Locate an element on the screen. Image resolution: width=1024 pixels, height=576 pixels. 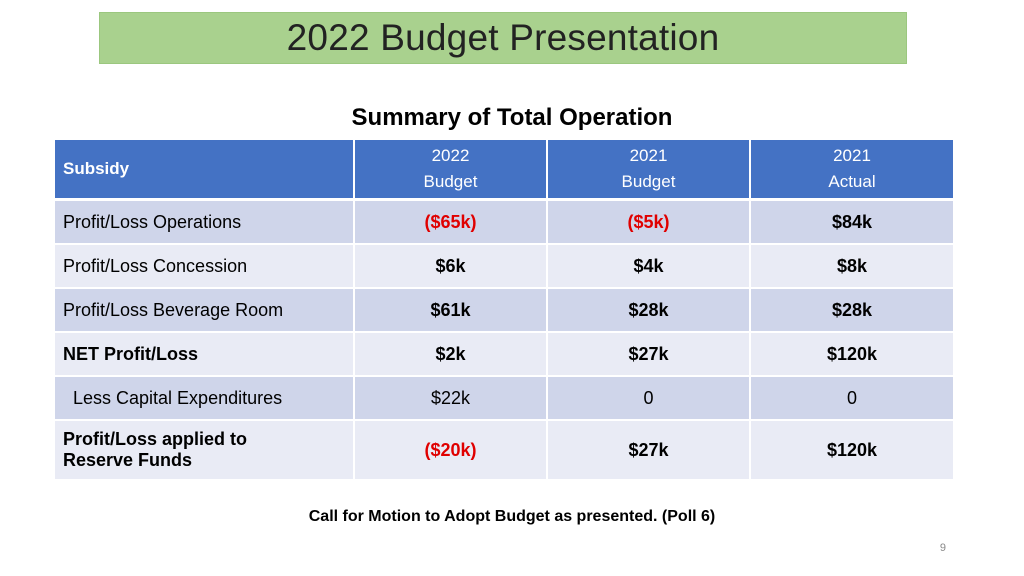
row-label: Profit/Loss Operations is located at coordinates (205, 222).